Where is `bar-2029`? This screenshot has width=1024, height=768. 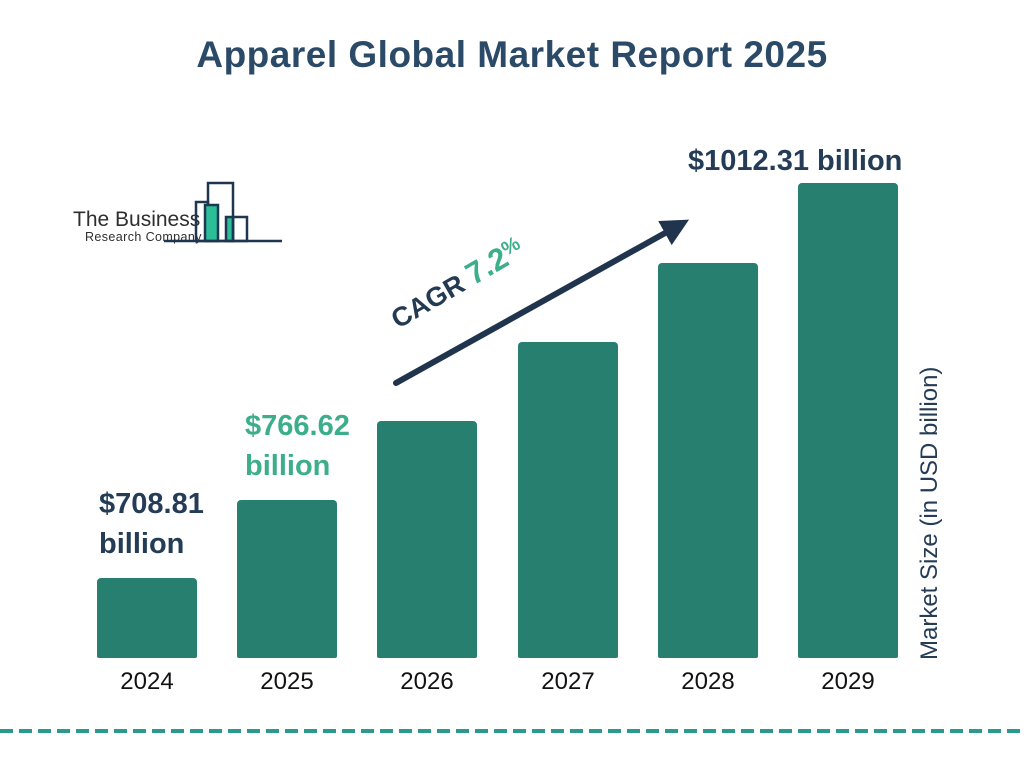 bar-2029 is located at coordinates (848, 420).